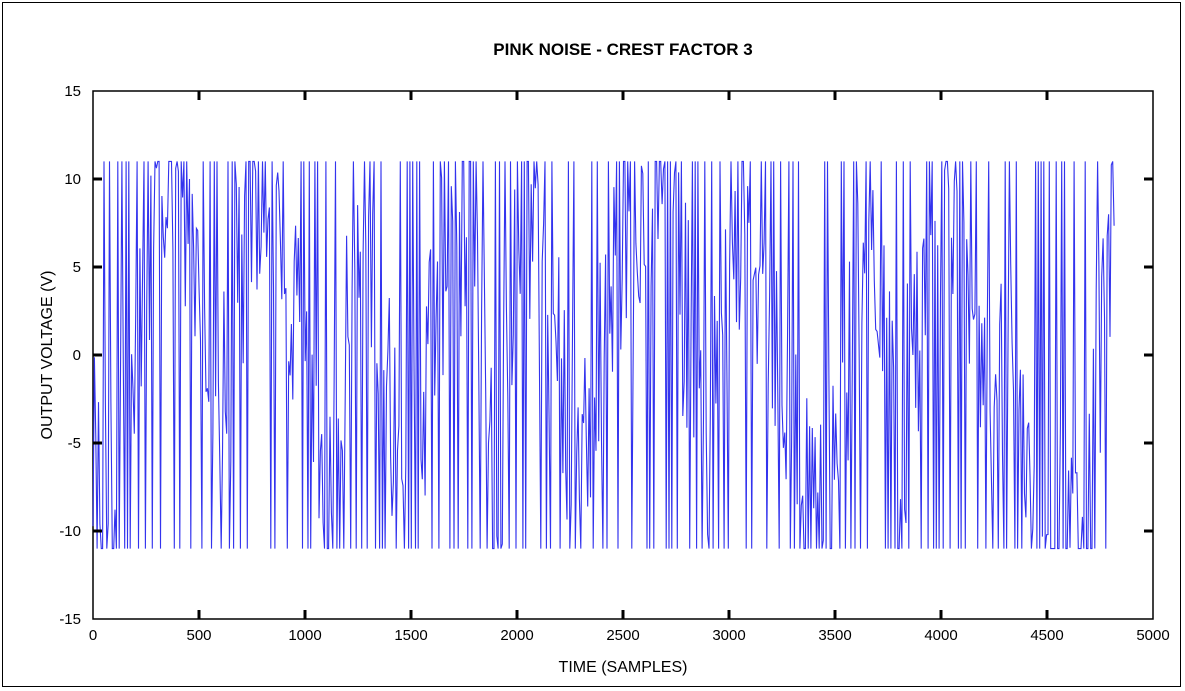 Image resolution: width=1185 pixels, height=691 pixels. I want to click on y-tick-label: -15, so click(70, 619).